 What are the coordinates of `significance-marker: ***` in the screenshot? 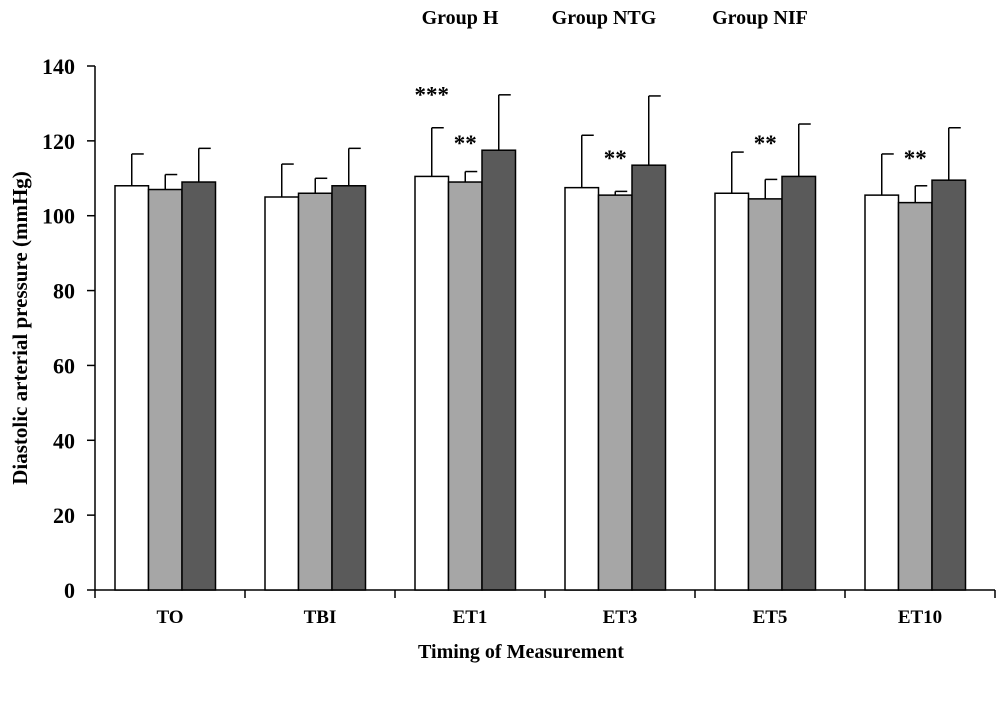 It's located at (432, 94).